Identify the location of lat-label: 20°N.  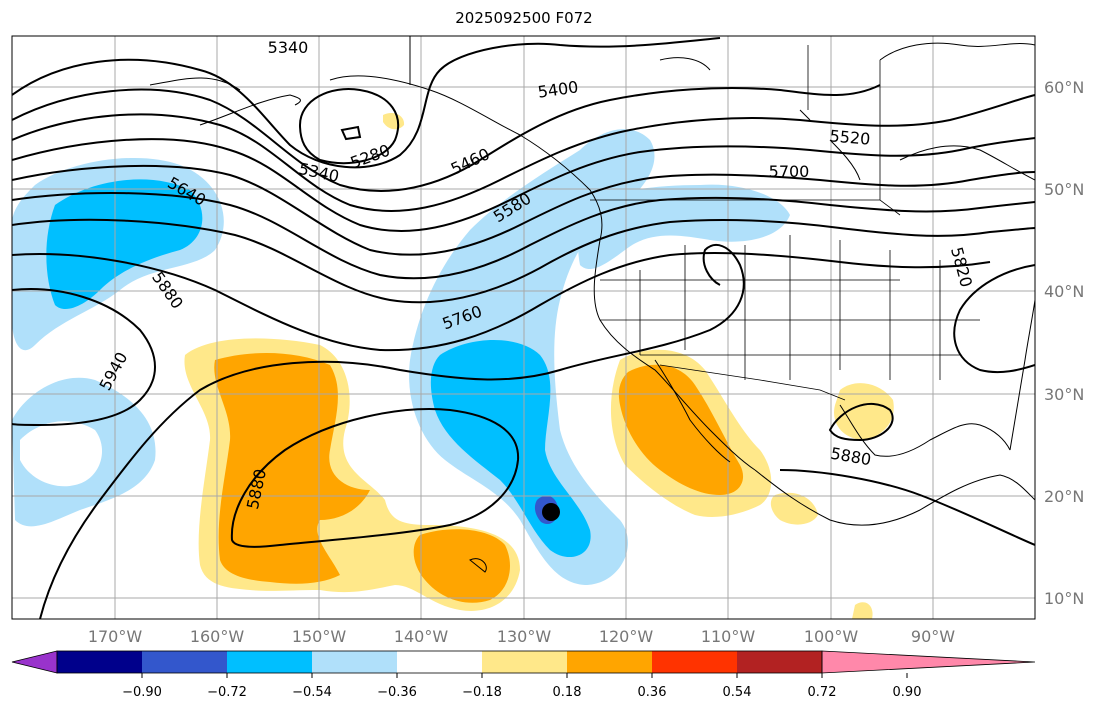
(1064, 496).